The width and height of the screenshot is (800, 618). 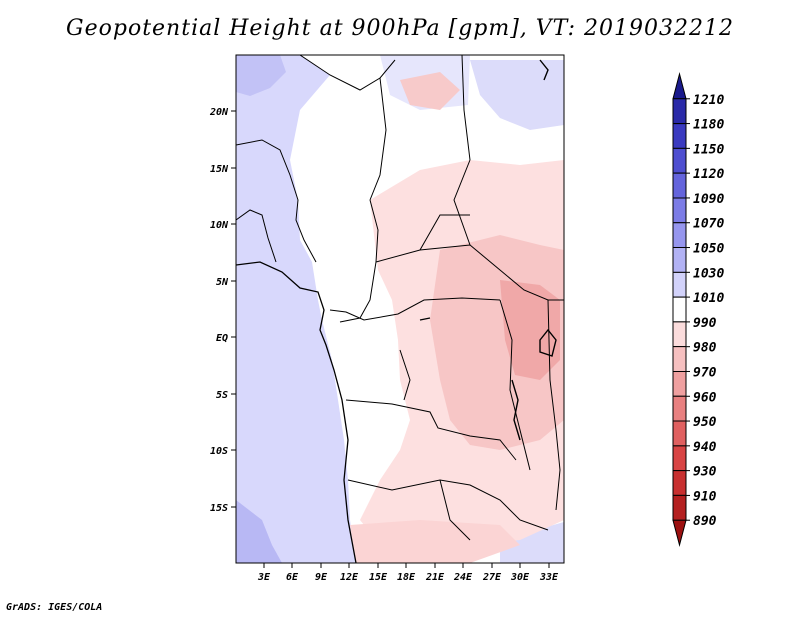 What do you see at coordinates (261, 75) in the screenshot?
I see `ocean-deep-north` at bounding box center [261, 75].